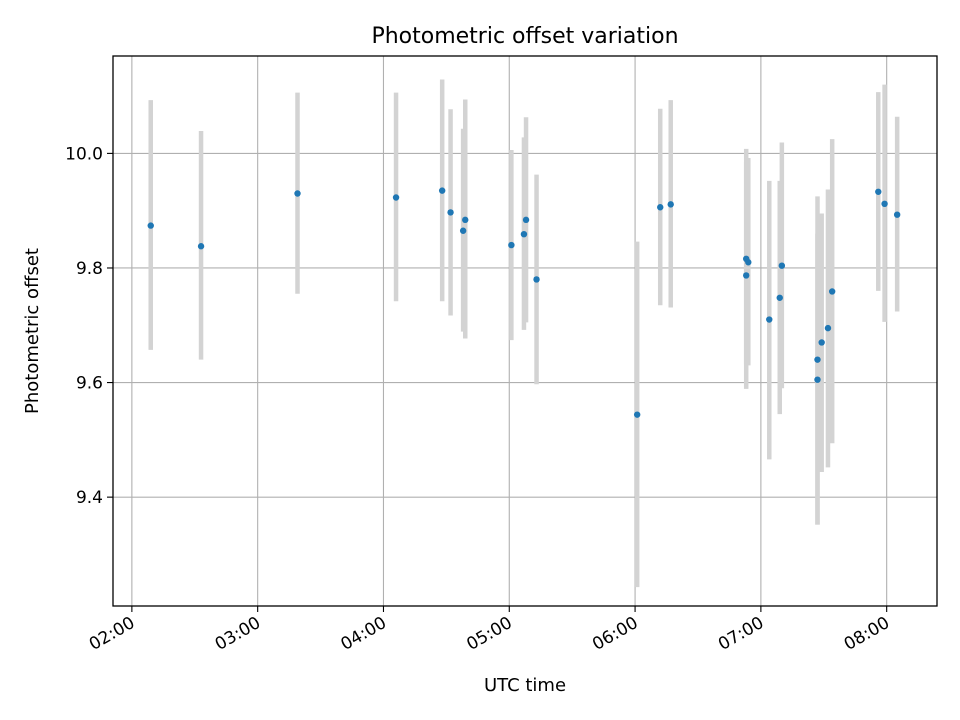 This screenshot has width=960, height=720. What do you see at coordinates (89, 269) in the screenshot?
I see `y-tick-label: 9.8` at bounding box center [89, 269].